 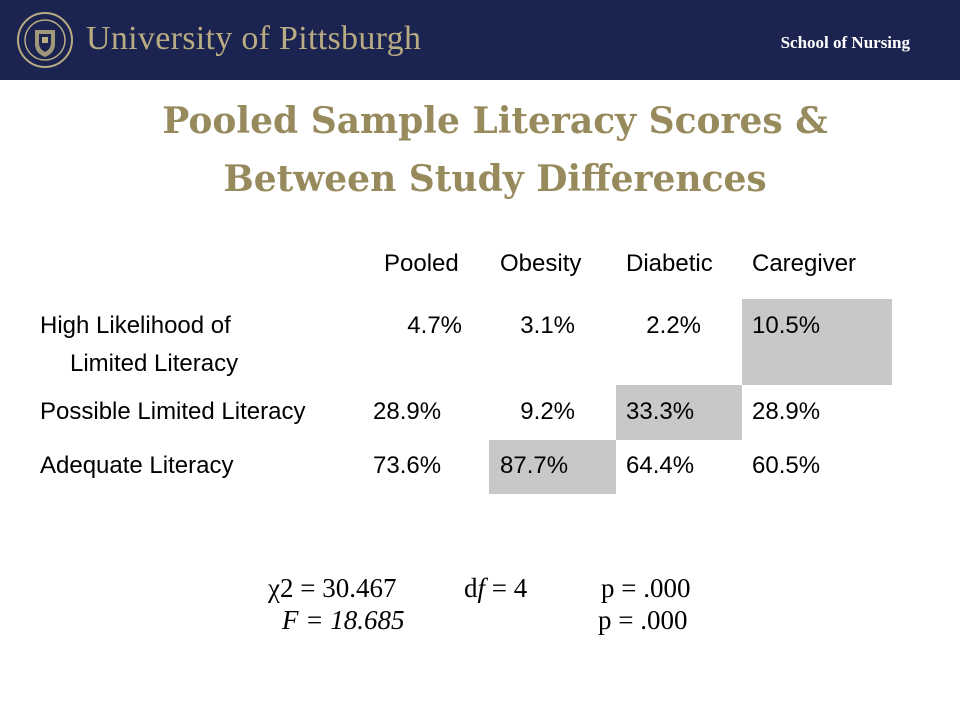 What do you see at coordinates (547, 411) in the screenshot?
I see `cell-possible-obesity: 9.2%` at bounding box center [547, 411].